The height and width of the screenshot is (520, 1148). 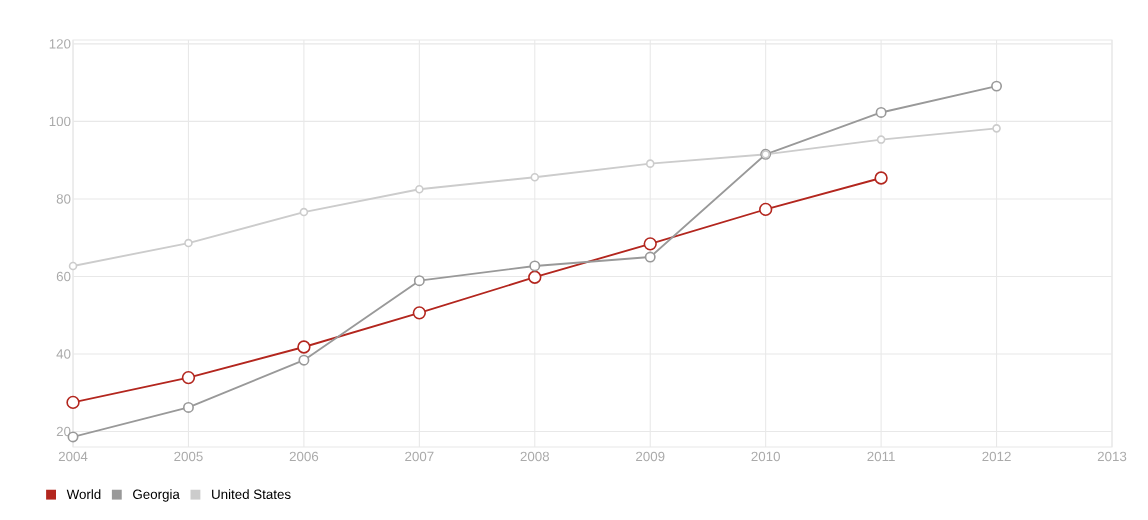 I want to click on y-tick-label: 120, so click(x=60, y=44).